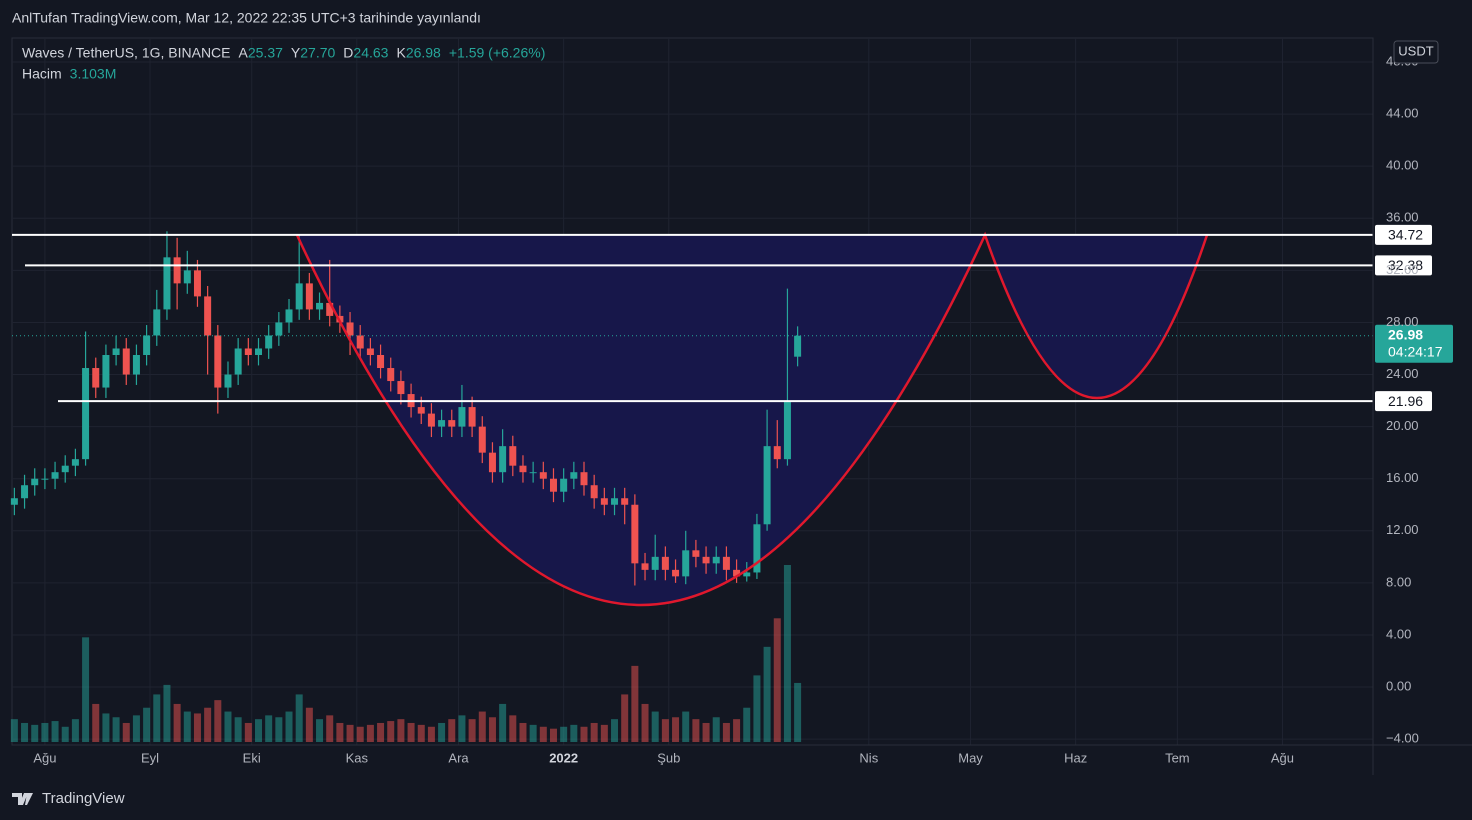 Image resolution: width=1472 pixels, height=820 pixels. What do you see at coordinates (296, 53) in the screenshot?
I see `legend-value: Y` at bounding box center [296, 53].